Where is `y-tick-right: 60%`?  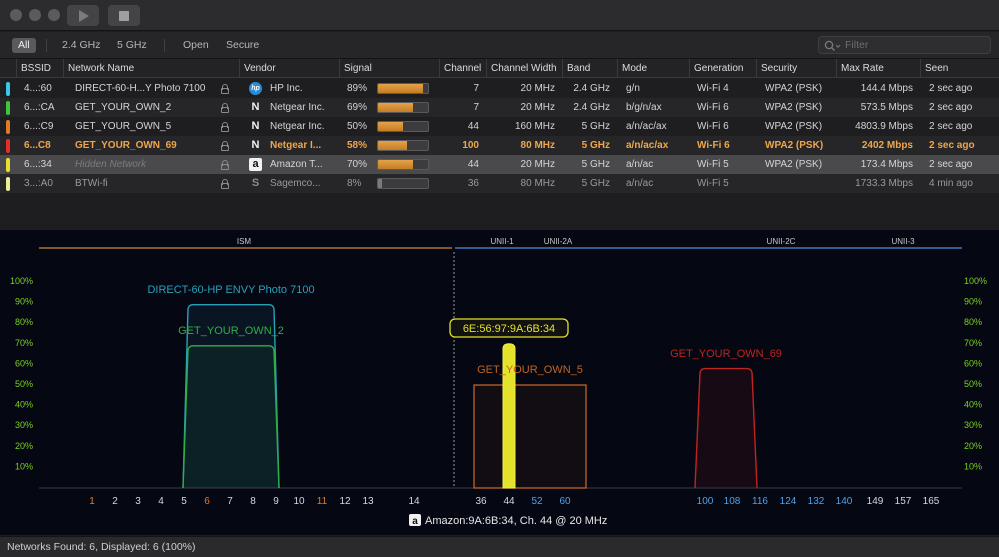
y-tick-right: 60% is located at coordinates (973, 363).